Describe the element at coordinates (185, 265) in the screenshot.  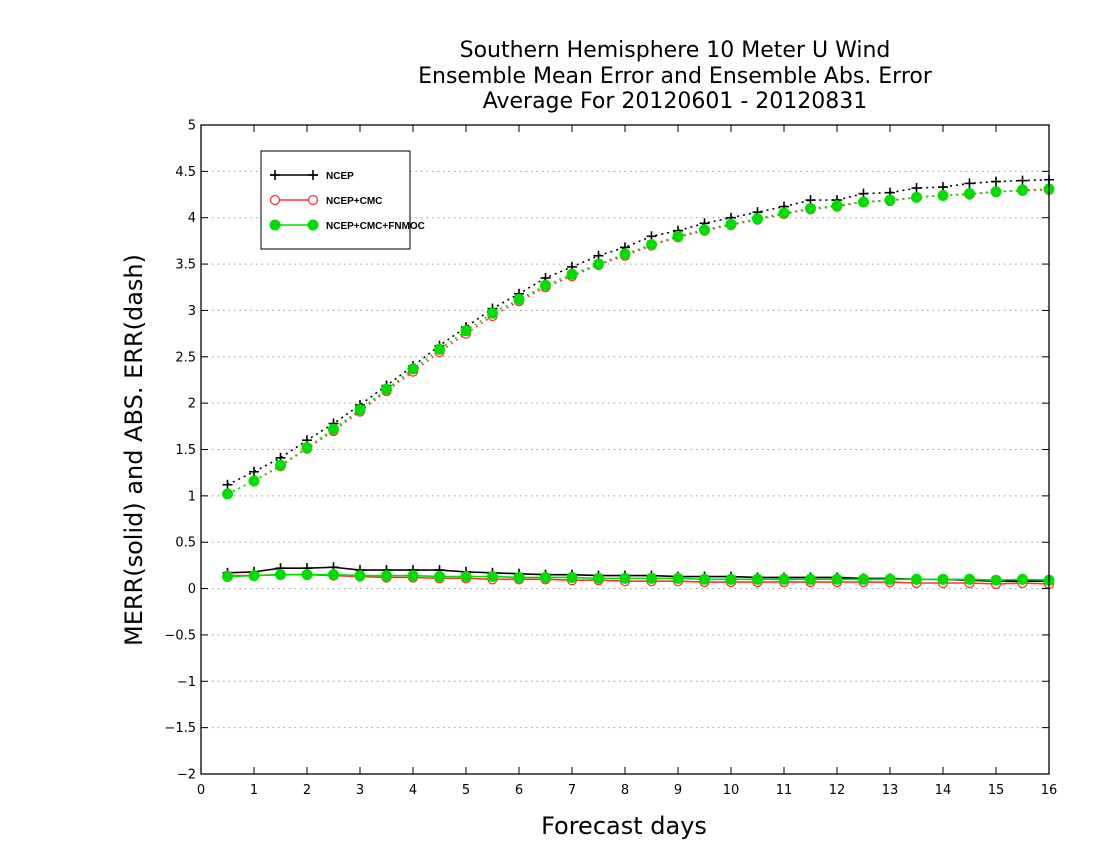
I see `y-tick-label: 3.5` at that location.